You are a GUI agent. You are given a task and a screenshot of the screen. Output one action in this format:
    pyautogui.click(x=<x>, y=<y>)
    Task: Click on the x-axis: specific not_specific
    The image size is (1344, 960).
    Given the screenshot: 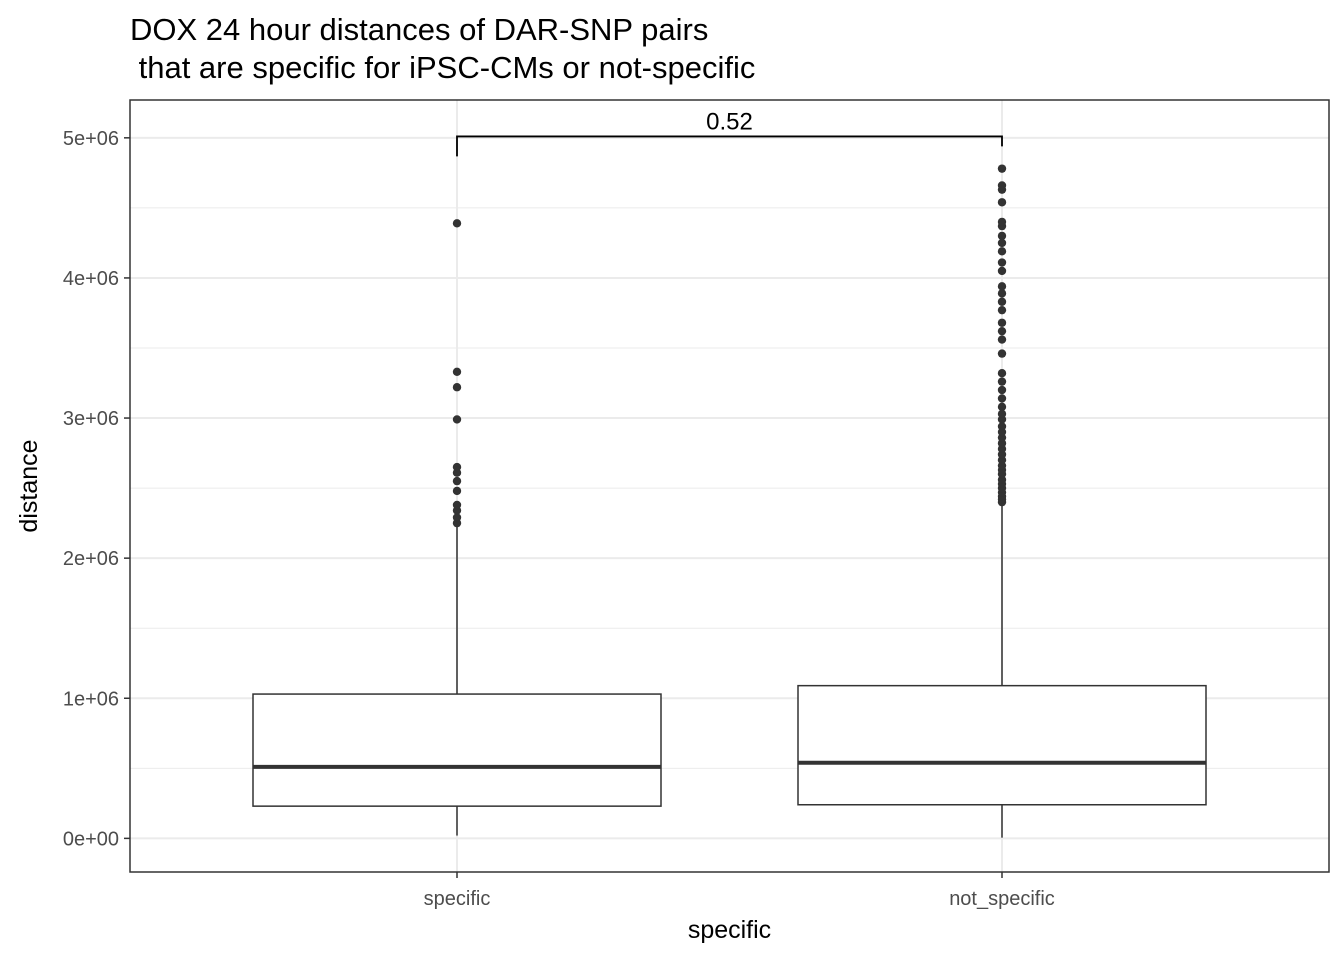 What is the action you would take?
    pyautogui.click(x=739, y=891)
    